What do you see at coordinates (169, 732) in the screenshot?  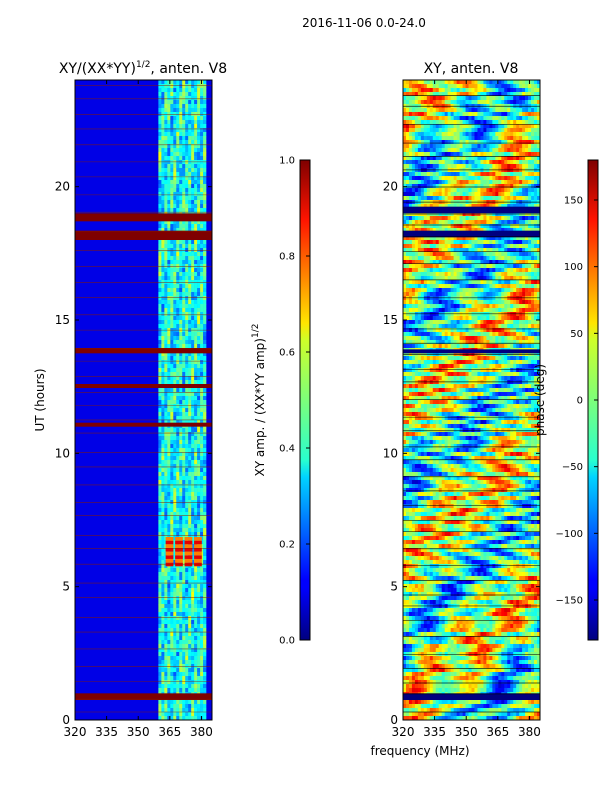 I see `left-xtick-label: 365` at bounding box center [169, 732].